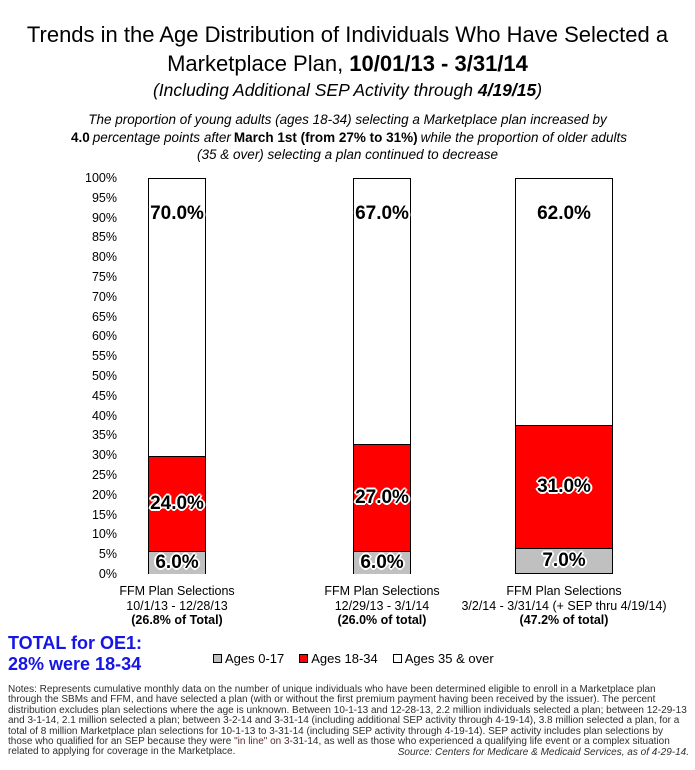  Describe the element at coordinates (255, 658) in the screenshot. I see `legend-label: Ages 0-17` at that location.